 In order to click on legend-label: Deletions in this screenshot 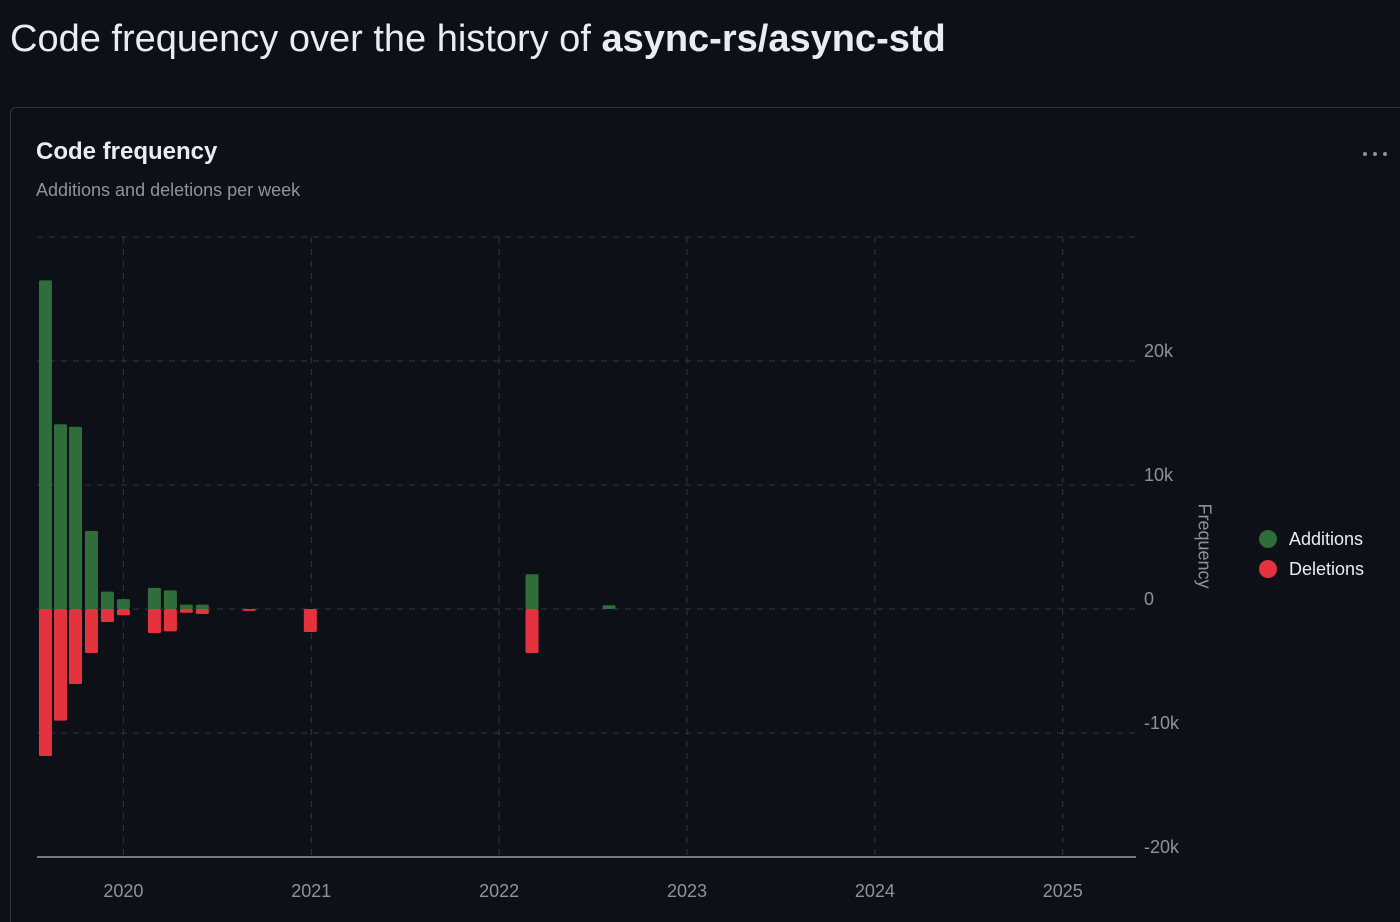, I will do `click(1326, 569)`.